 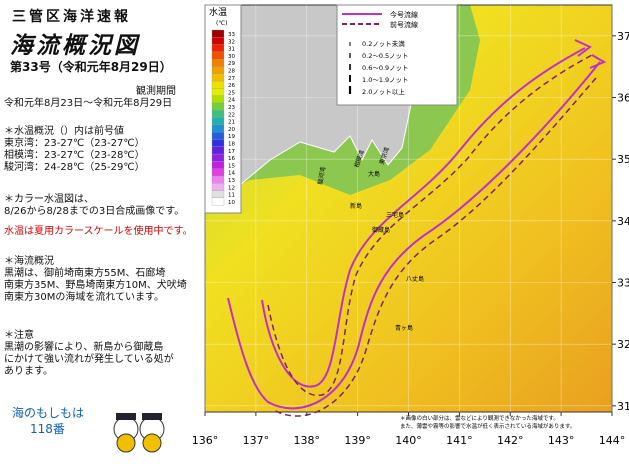 What do you see at coordinates (64, 131) in the screenshot?
I see `section-heading: ＊水温概況（）内は前号値` at bounding box center [64, 131].